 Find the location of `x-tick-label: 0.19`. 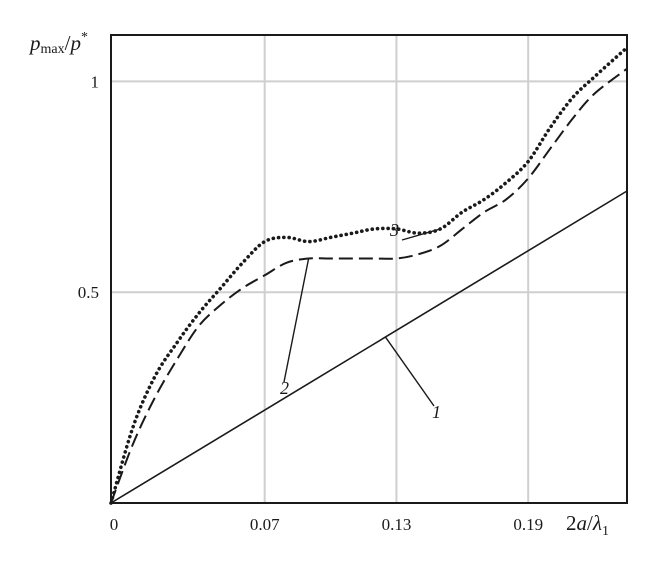

x-tick-label: 0.19 is located at coordinates (528, 524).